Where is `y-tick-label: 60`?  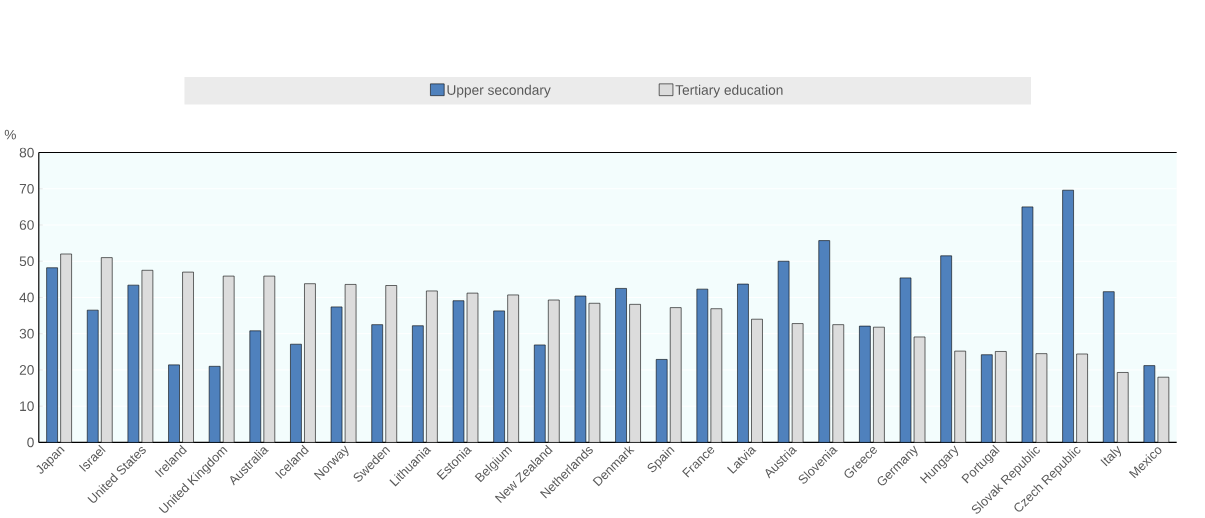
y-tick-label: 60 is located at coordinates (26, 224).